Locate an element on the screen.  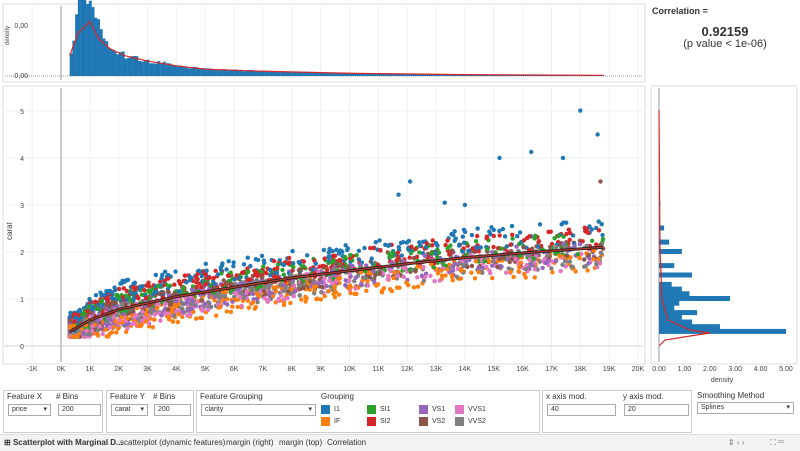
bins-y-input: 200 is located at coordinates (172, 410).